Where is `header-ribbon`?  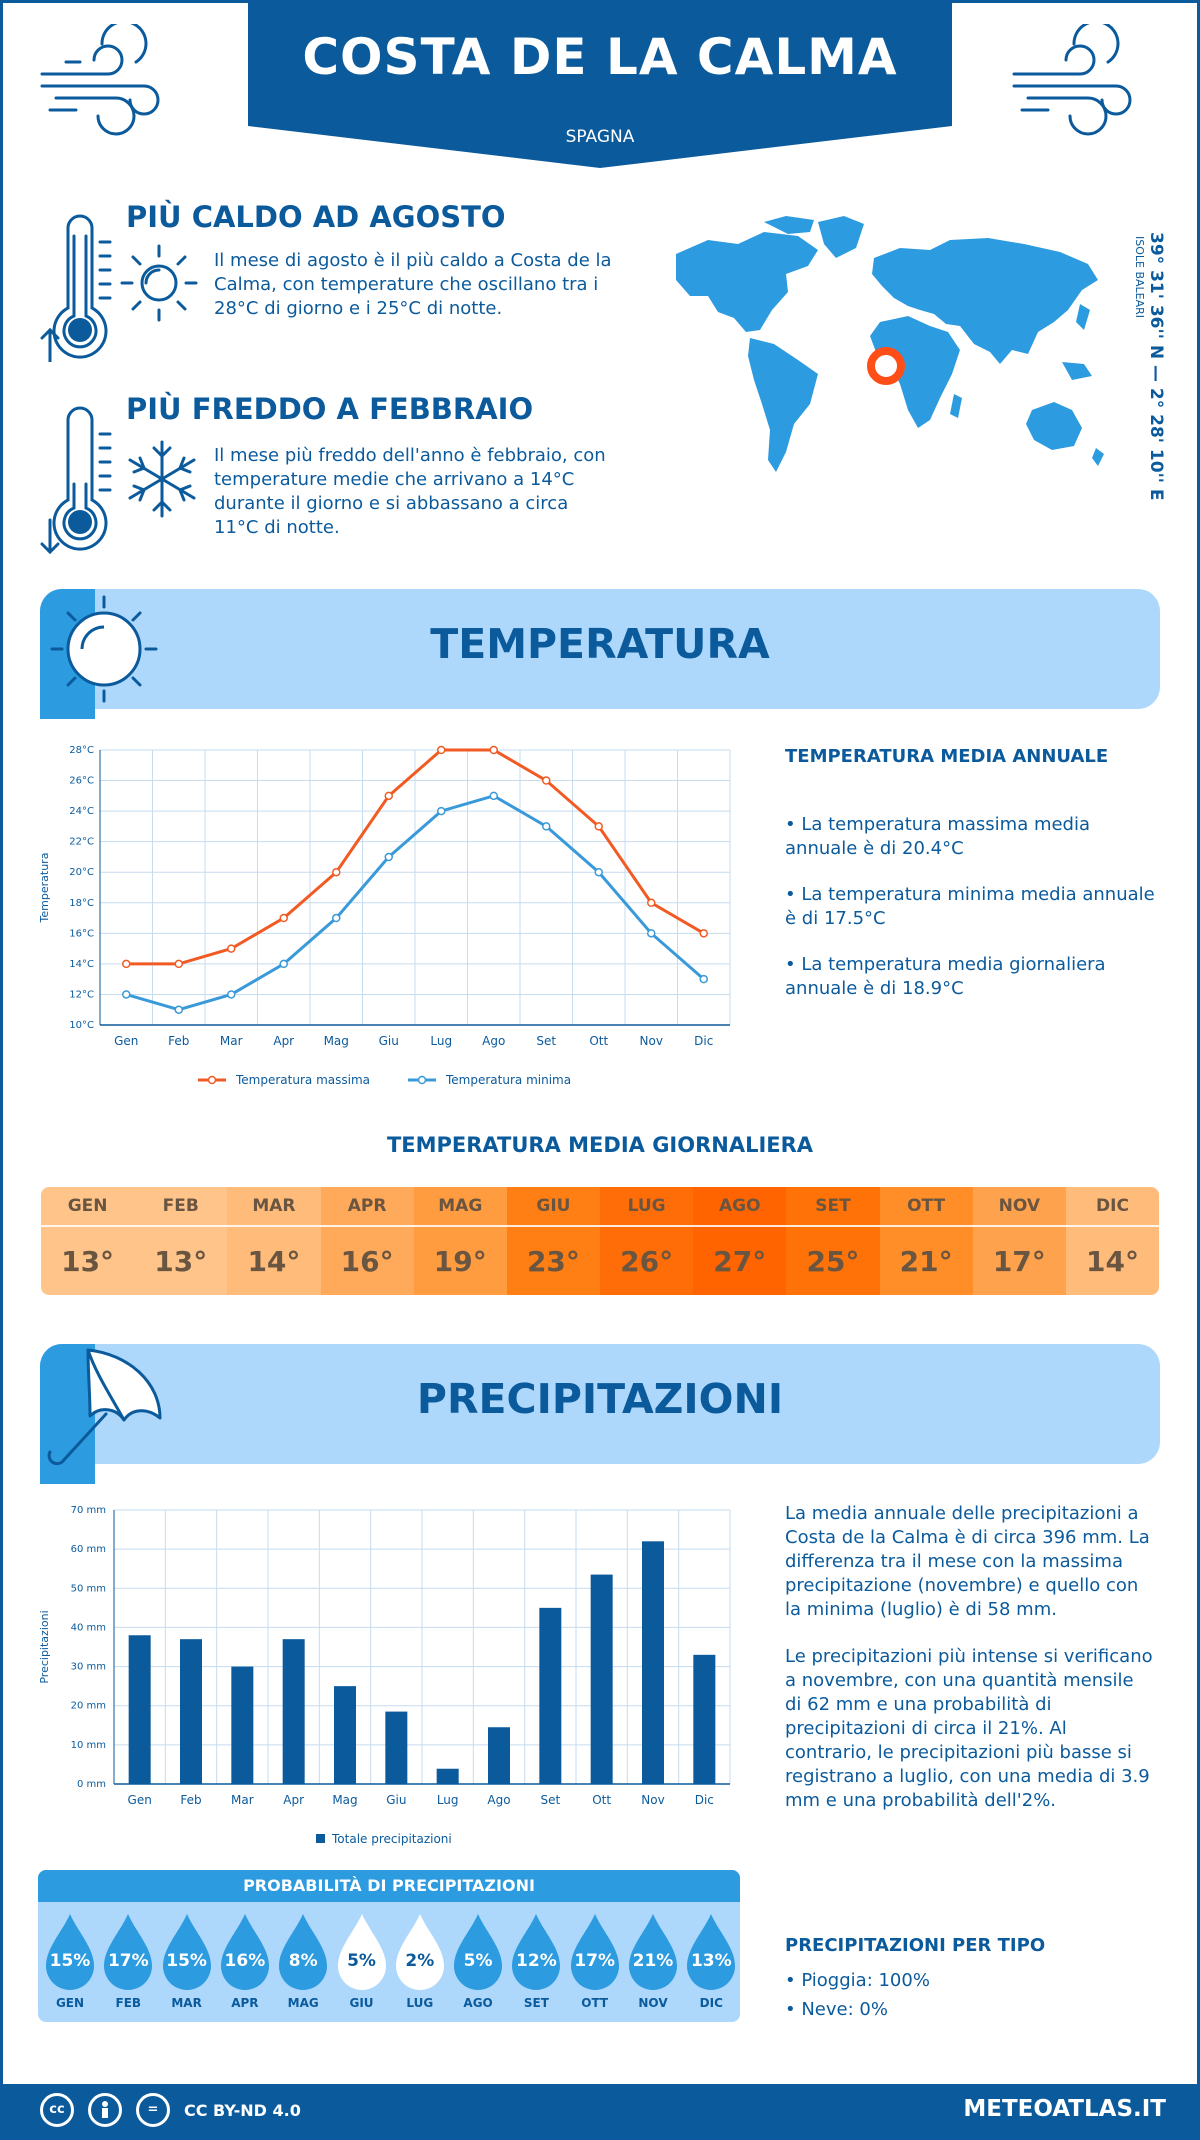 header-ribbon is located at coordinates (600, 84).